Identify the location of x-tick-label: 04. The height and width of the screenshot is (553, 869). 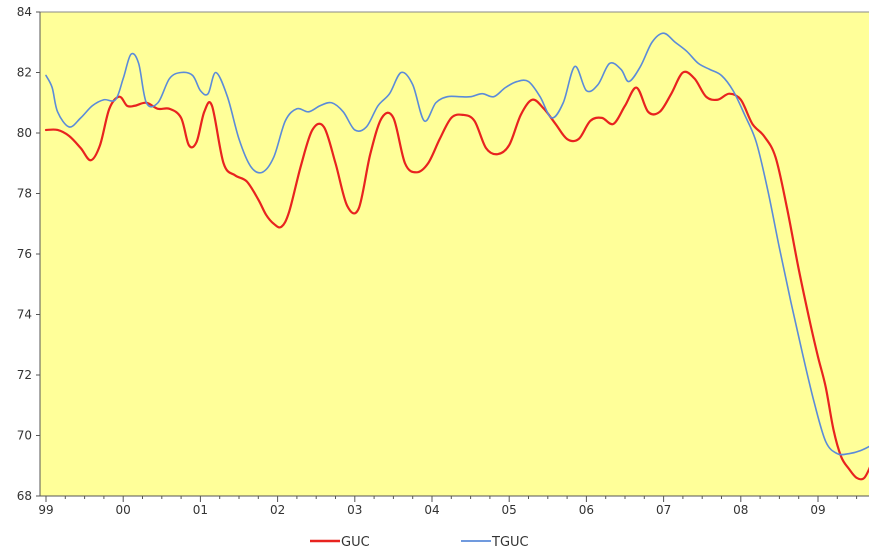
(431, 510).